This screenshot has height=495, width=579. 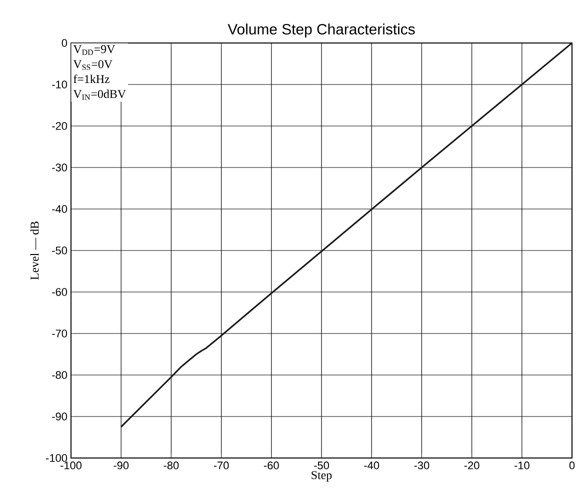 What do you see at coordinates (321, 31) in the screenshot?
I see `chart-title: Volume Step Characteristics` at bounding box center [321, 31].